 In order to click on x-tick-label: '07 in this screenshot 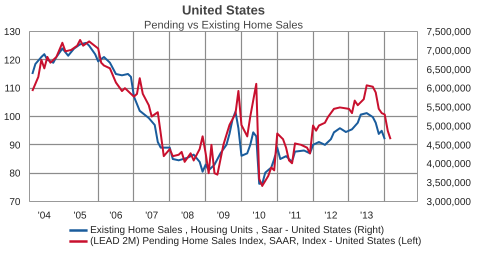, I will do `click(152, 216)`.